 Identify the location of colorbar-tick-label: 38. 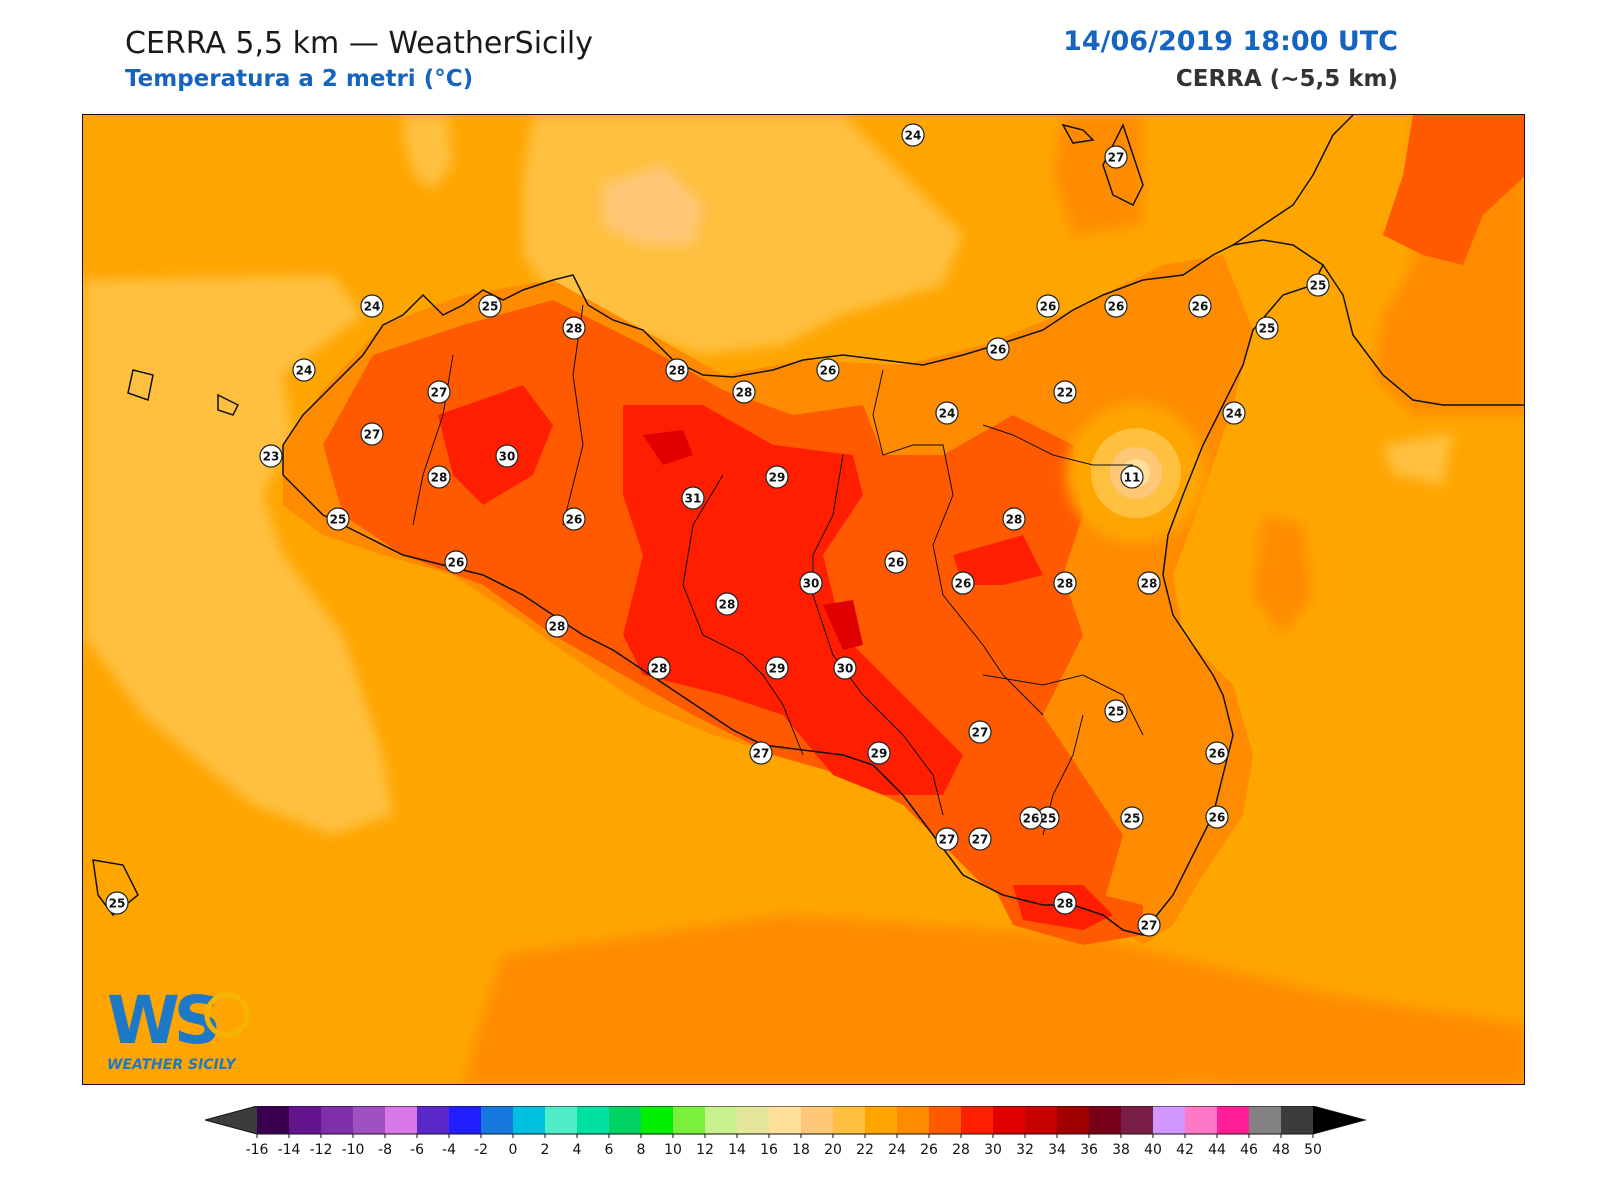
(1121, 1150).